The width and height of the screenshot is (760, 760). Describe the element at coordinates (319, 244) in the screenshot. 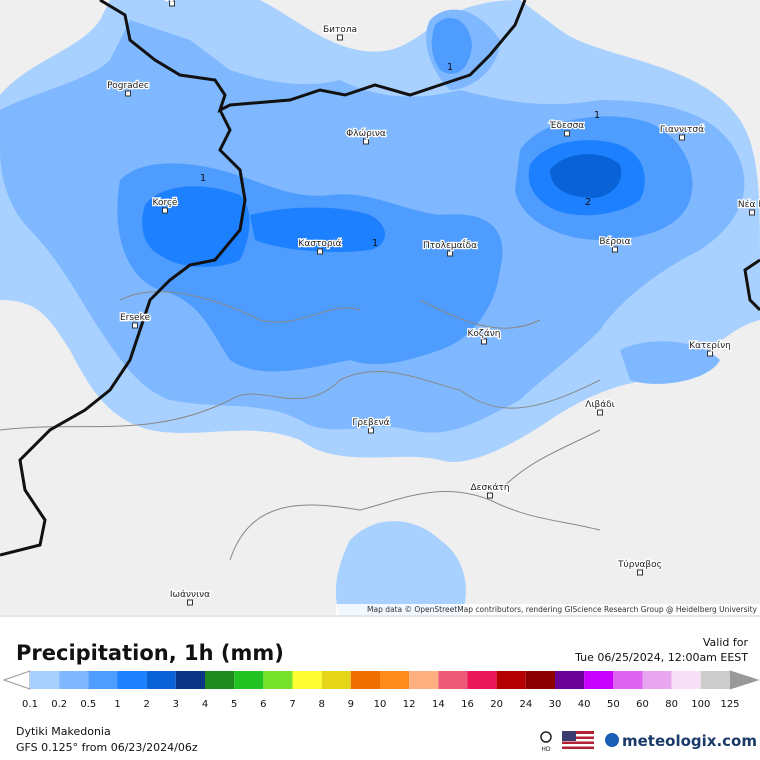

I see `city-label: Καστοριά` at that location.